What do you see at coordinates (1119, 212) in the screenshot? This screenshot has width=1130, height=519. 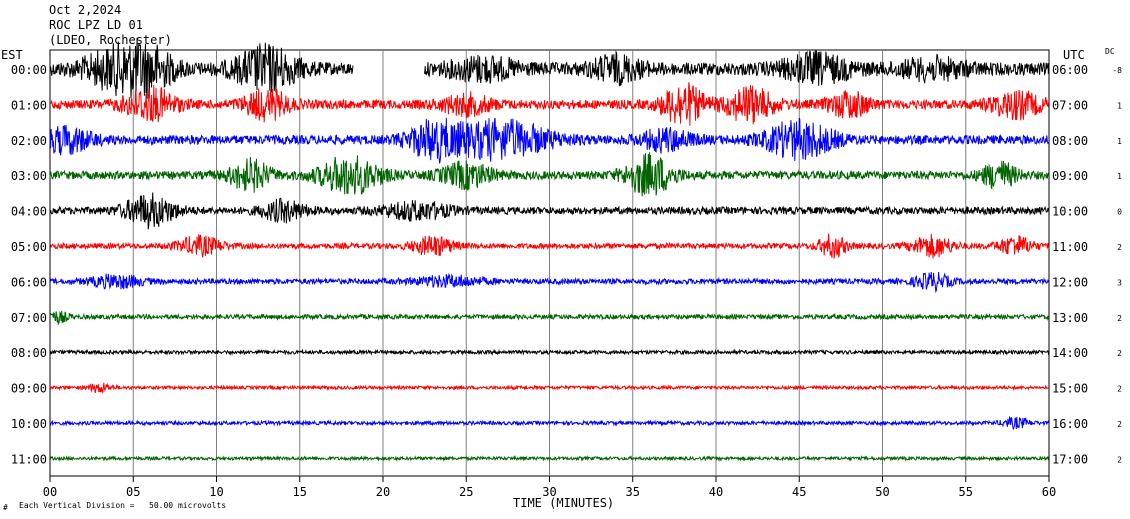 I see `dc-value-4: 0` at bounding box center [1119, 212].